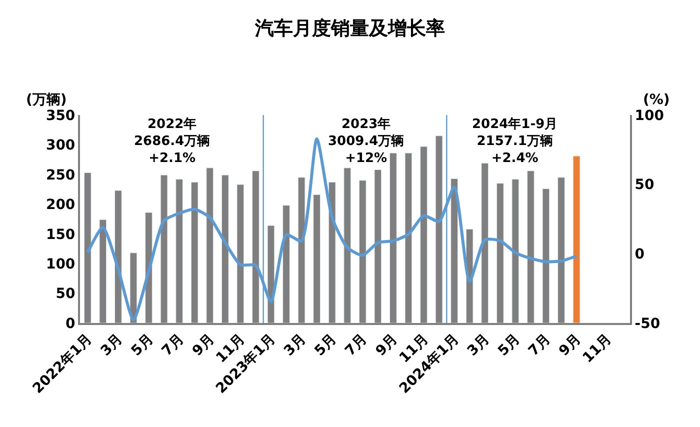  I want to click on annotation: 2022年 2686.4万辆 +2.1%, so click(172, 141).